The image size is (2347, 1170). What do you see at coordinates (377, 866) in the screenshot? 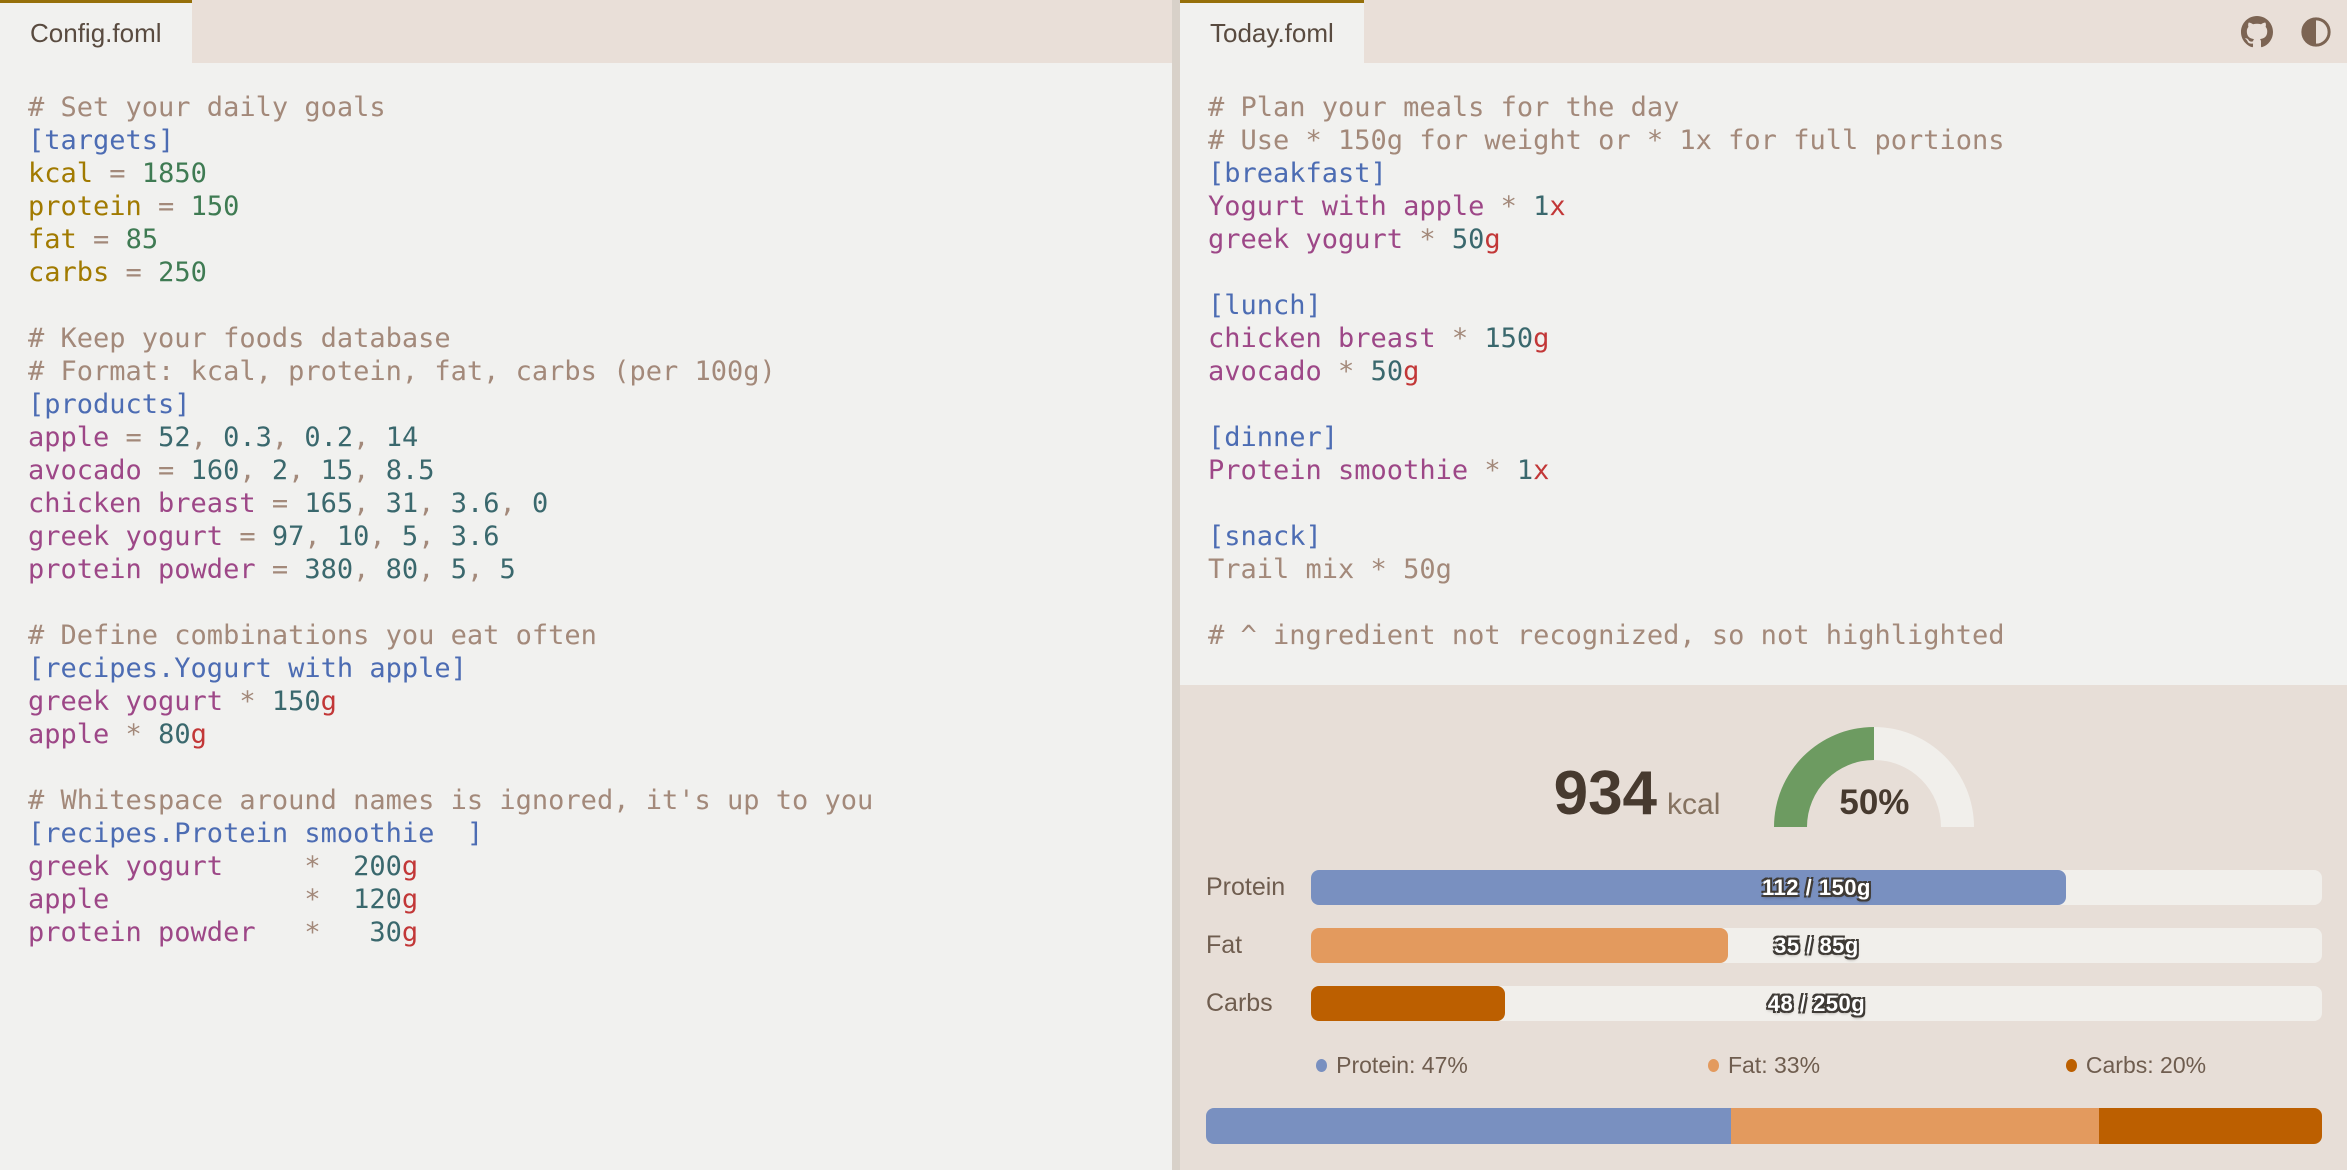
I see `code-token-num: 200` at bounding box center [377, 866].